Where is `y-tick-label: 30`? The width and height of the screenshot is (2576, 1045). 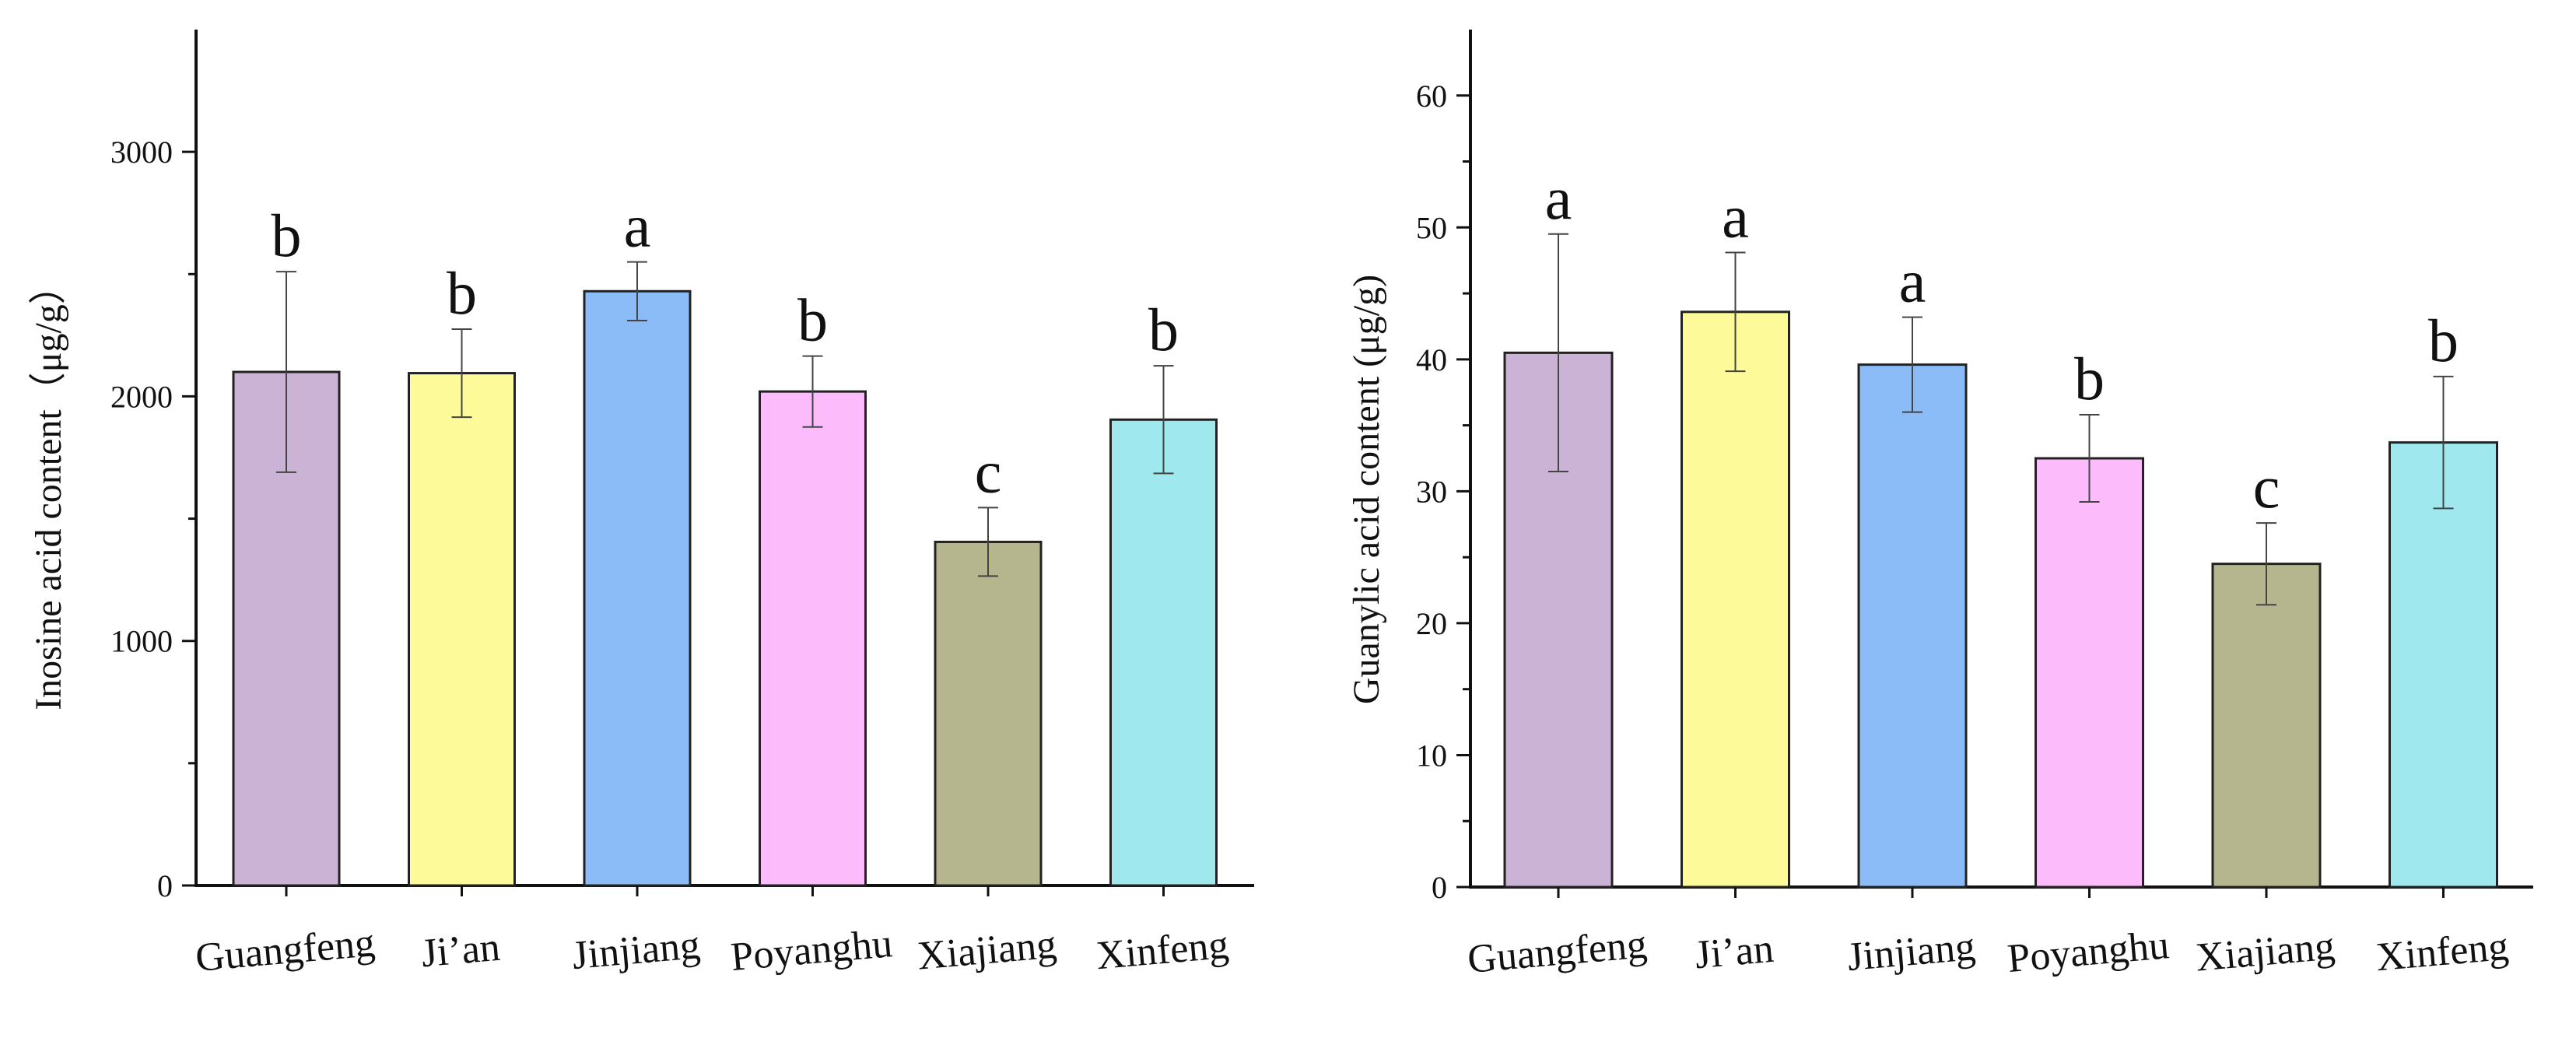
y-tick-label: 30 is located at coordinates (1431, 491).